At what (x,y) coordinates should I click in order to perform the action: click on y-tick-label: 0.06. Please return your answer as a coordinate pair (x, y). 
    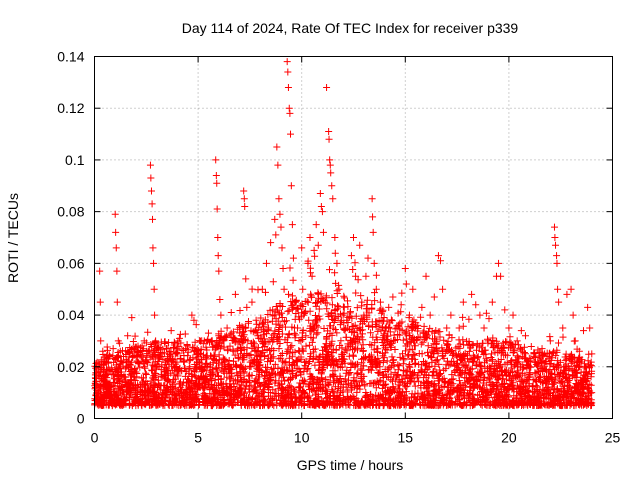
    Looking at the image, I should click on (70, 263).